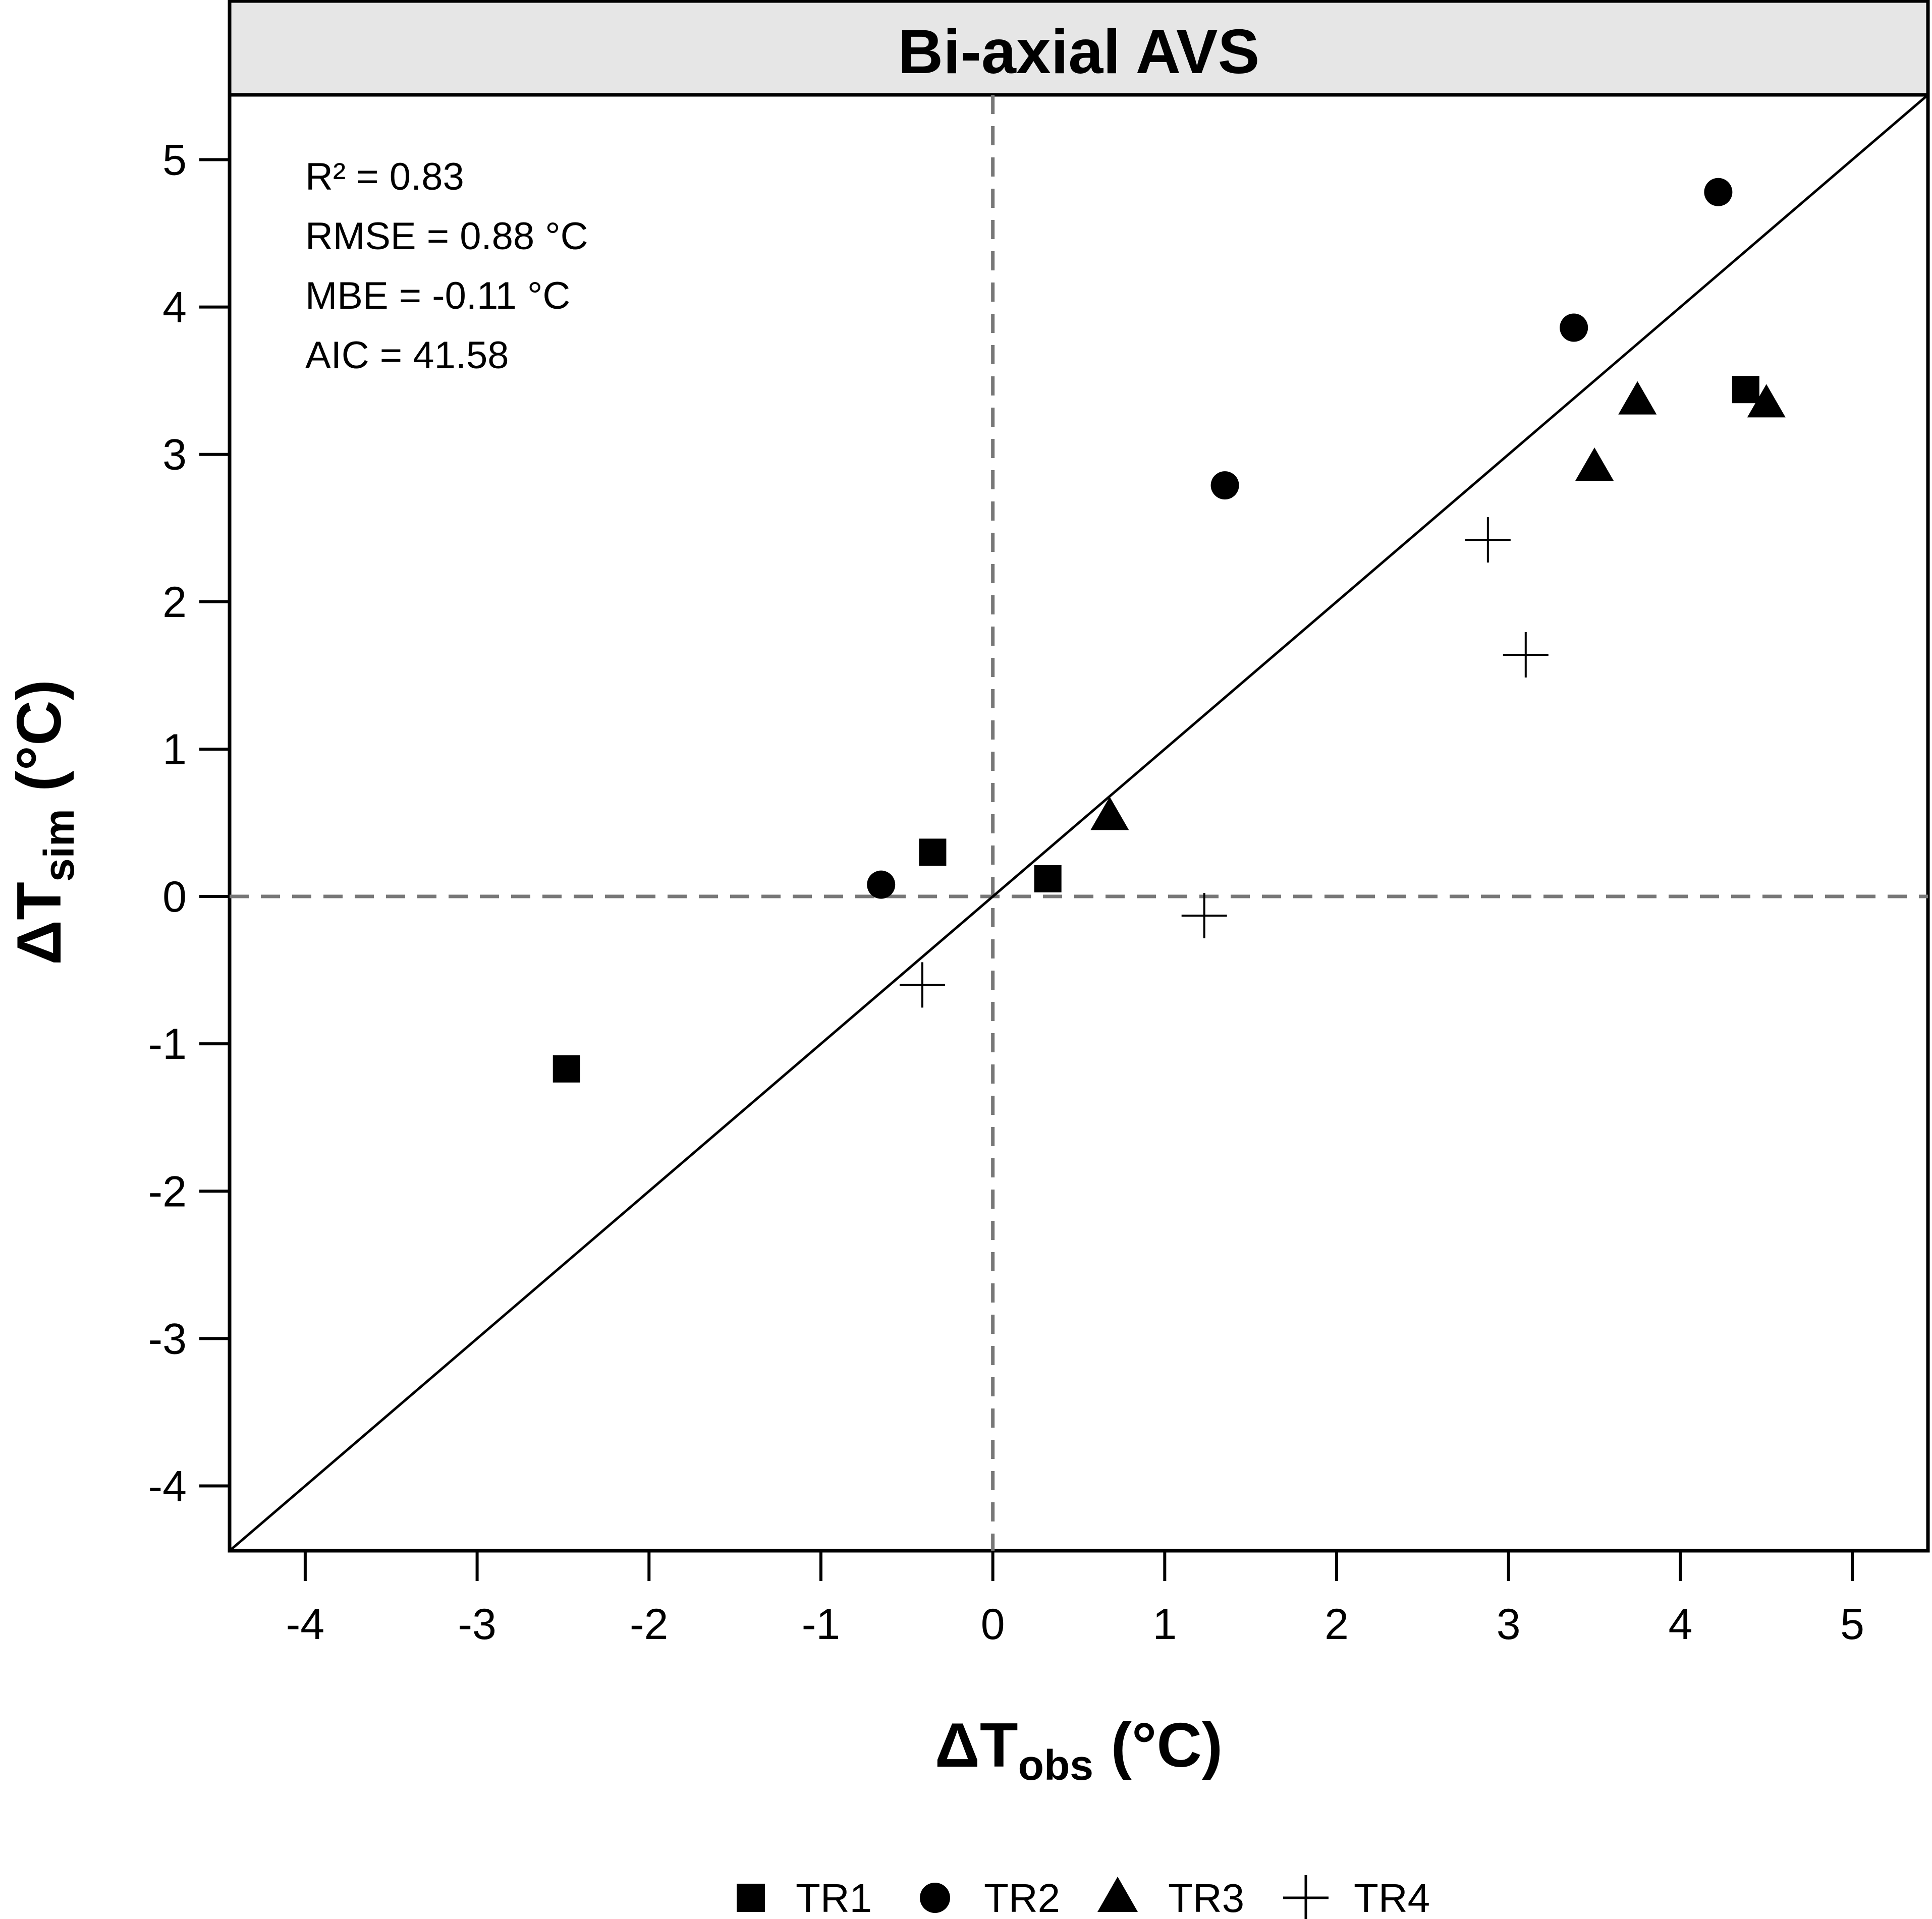 The width and height of the screenshot is (1932, 1919). I want to click on stat-aic: AIC = 41.58, so click(407, 355).